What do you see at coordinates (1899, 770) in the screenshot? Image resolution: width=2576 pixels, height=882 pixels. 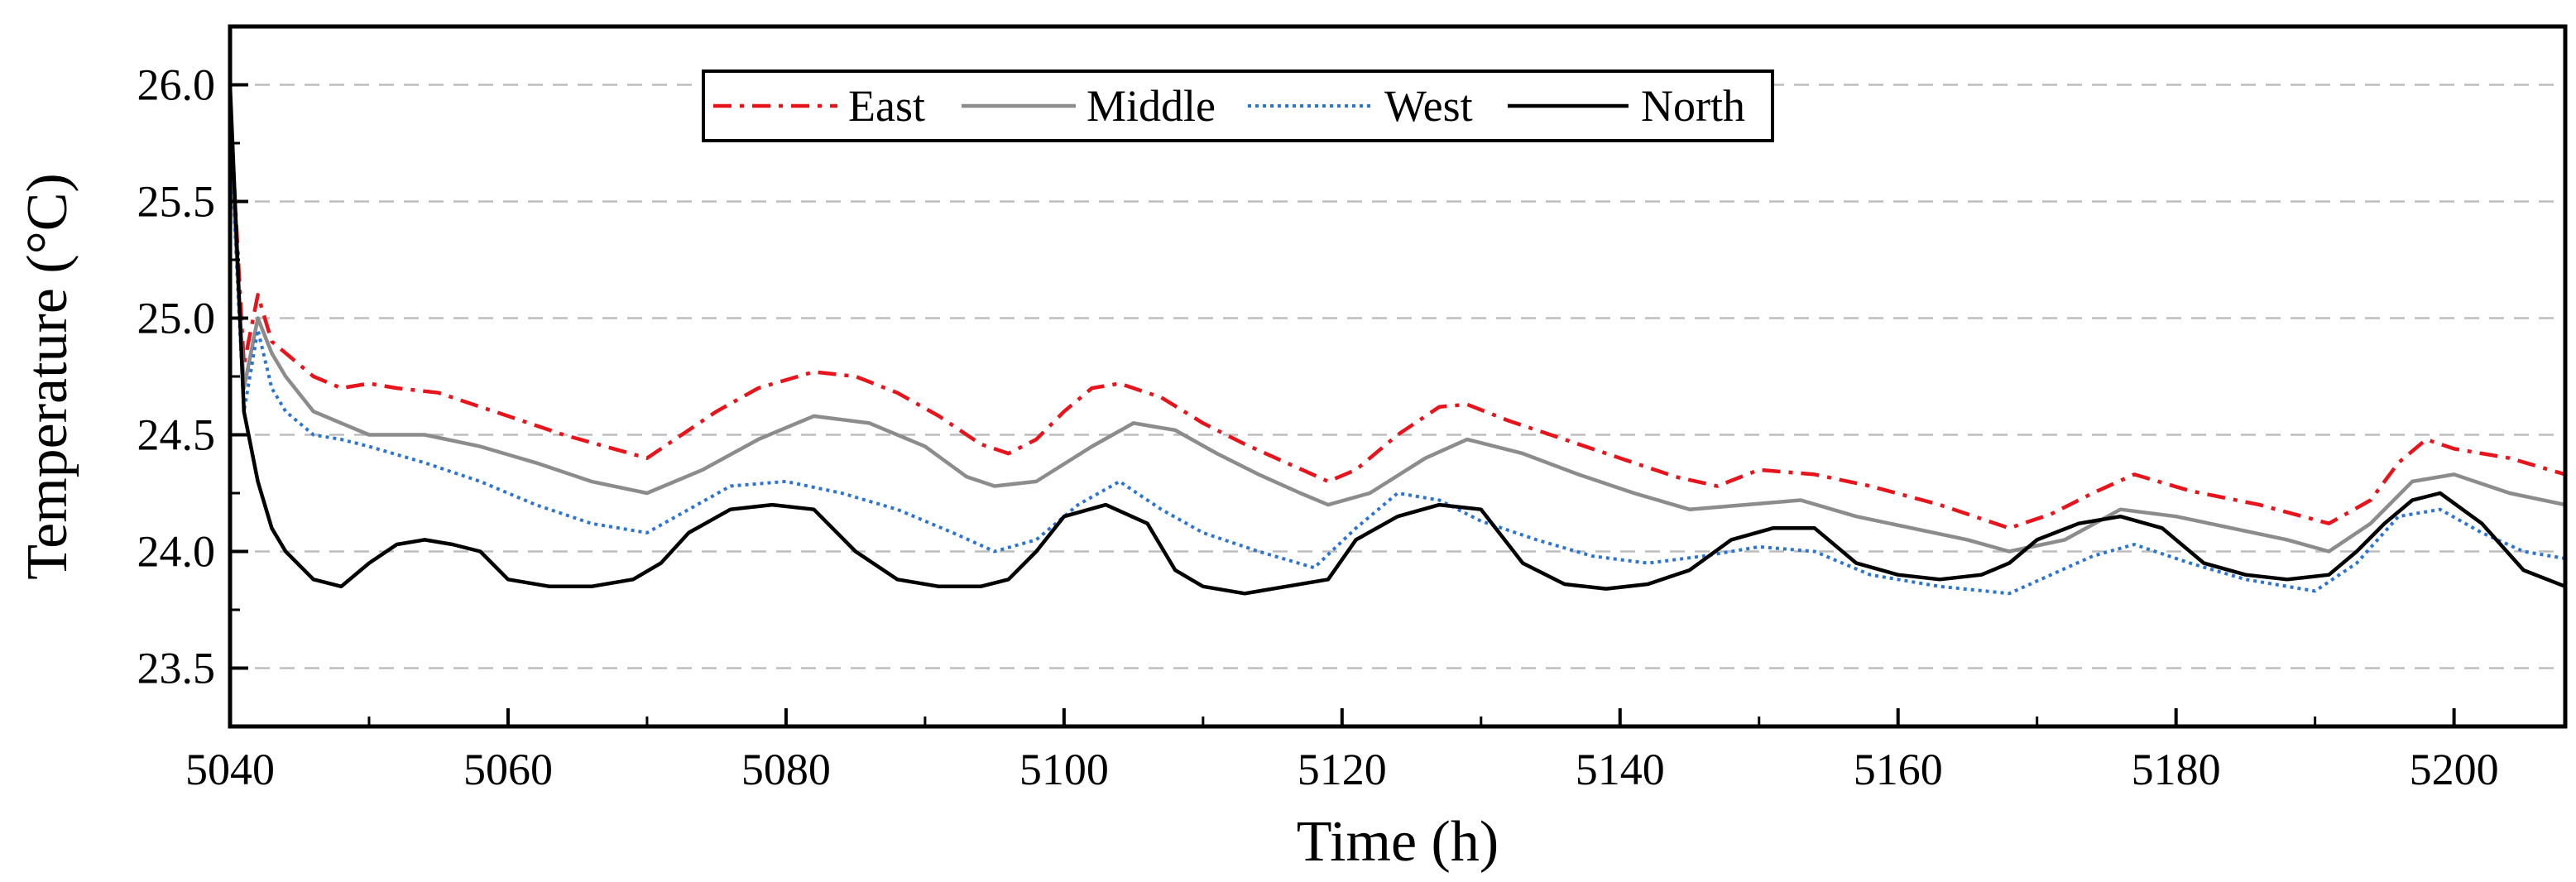 I see `x-tick-label: 5160` at bounding box center [1899, 770].